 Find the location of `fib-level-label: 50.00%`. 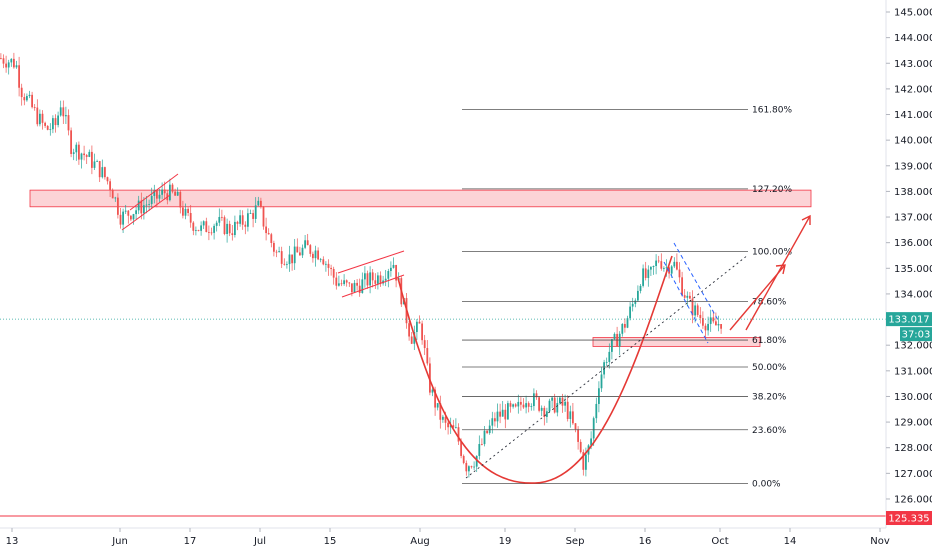

fib-level-label: 50.00% is located at coordinates (769, 368).